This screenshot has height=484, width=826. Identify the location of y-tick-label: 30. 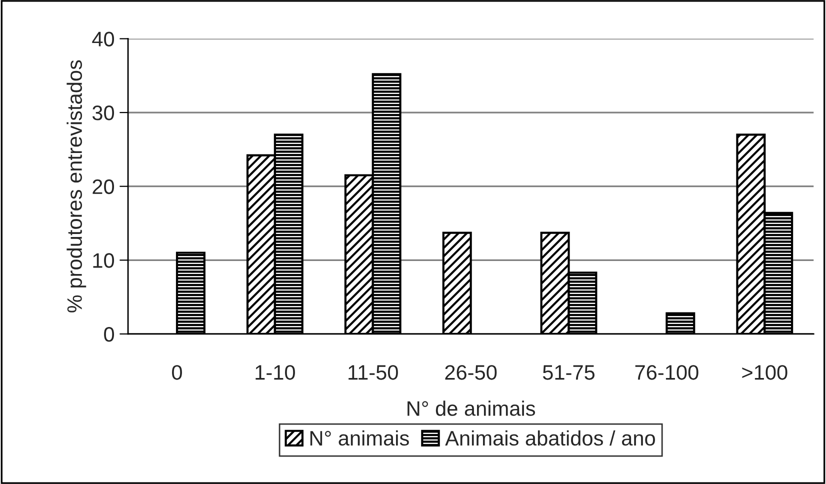
(103, 113).